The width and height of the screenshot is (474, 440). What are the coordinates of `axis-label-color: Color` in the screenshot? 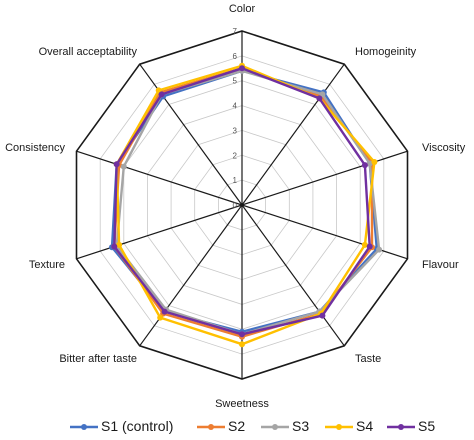 It's located at (242, 9).